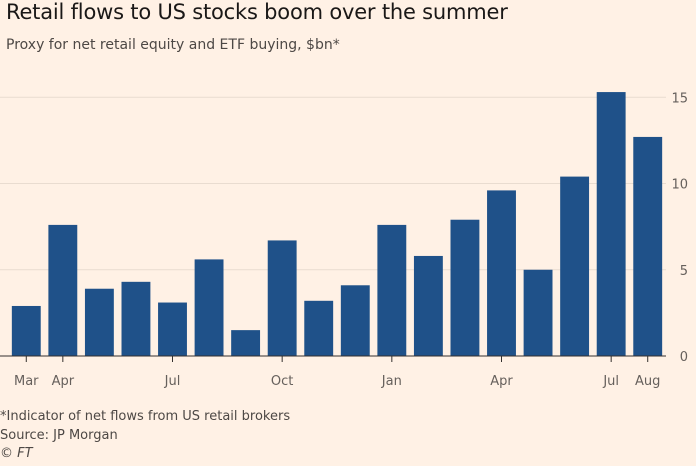 The image size is (696, 466). What do you see at coordinates (282, 381) in the screenshot?
I see `x-tick-label: Oct` at bounding box center [282, 381].